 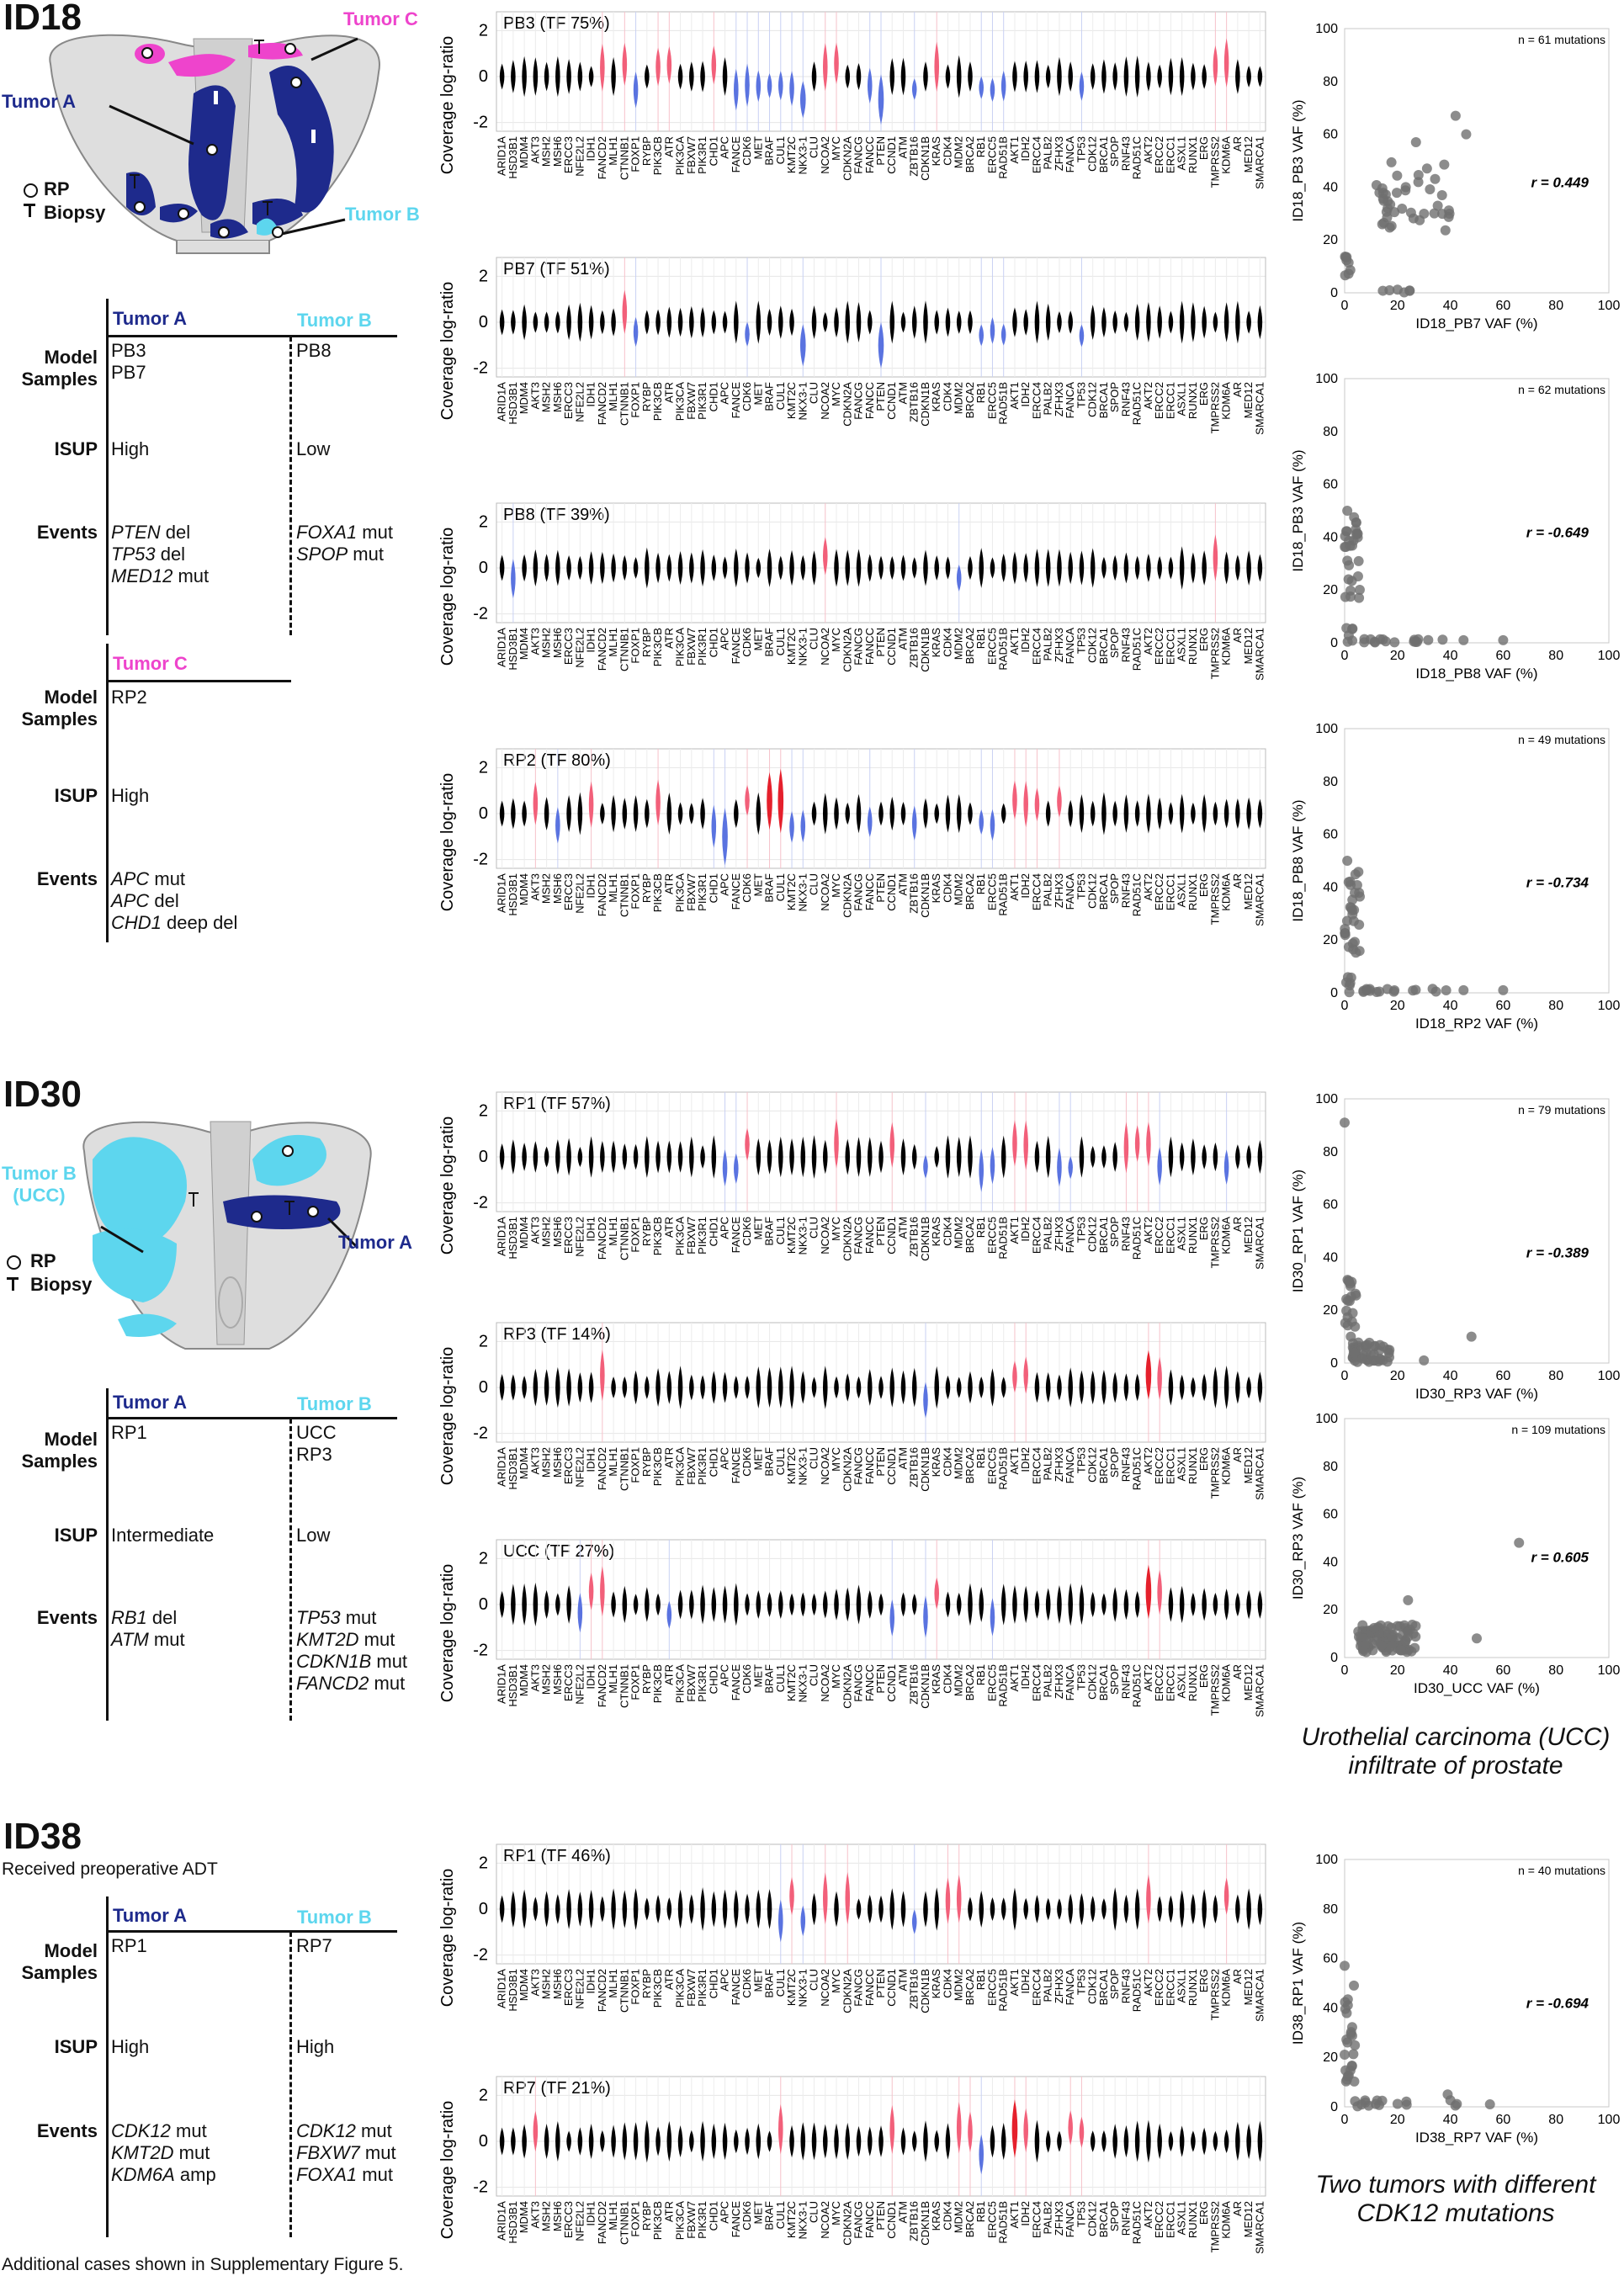 I want to click on table-axis, so click(x=107, y=1554).